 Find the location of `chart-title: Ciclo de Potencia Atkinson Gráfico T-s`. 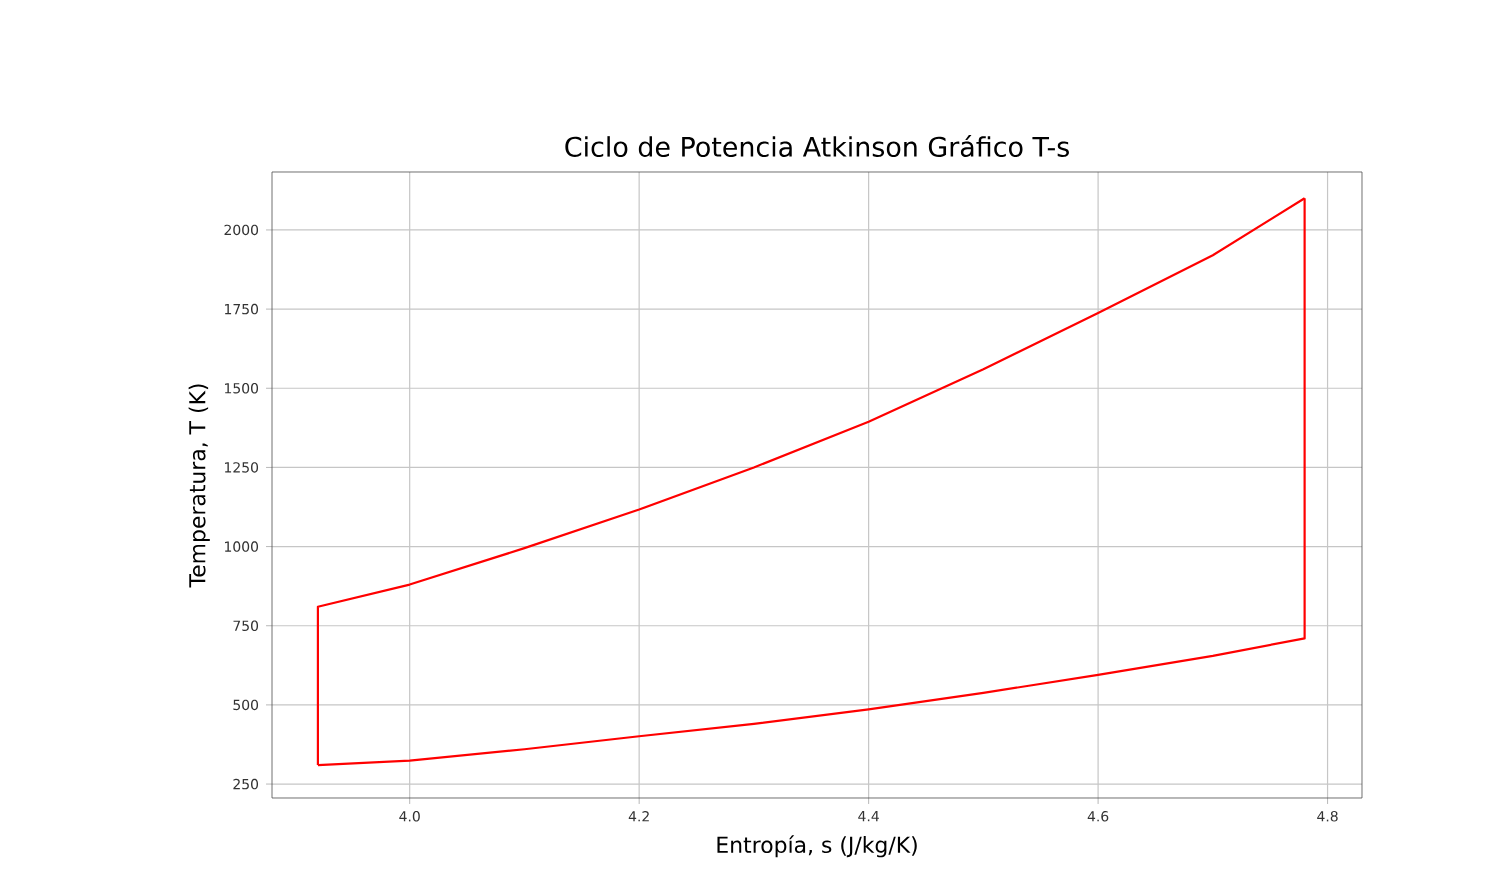

chart-title: Ciclo de Potencia Atkinson Gráfico T-s is located at coordinates (817, 146).